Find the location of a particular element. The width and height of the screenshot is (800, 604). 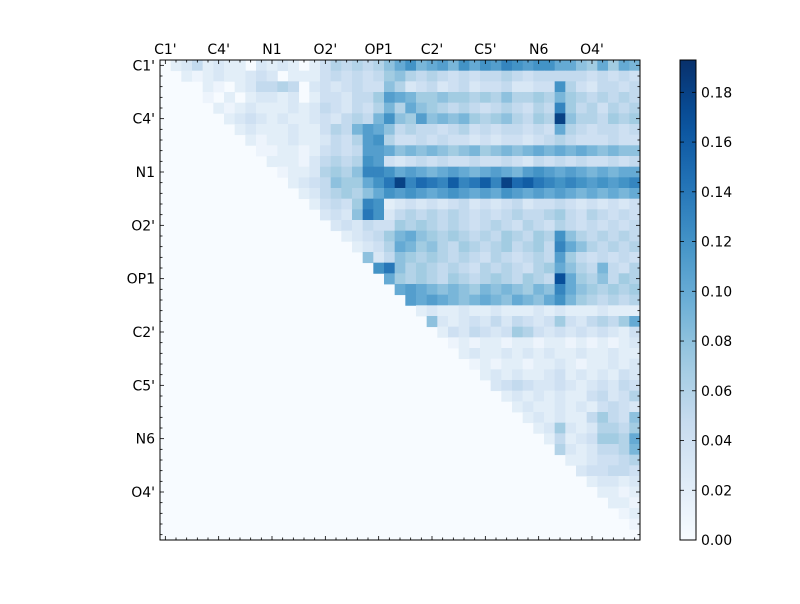

colorbar-tick-label: 0.06 is located at coordinates (716, 392).